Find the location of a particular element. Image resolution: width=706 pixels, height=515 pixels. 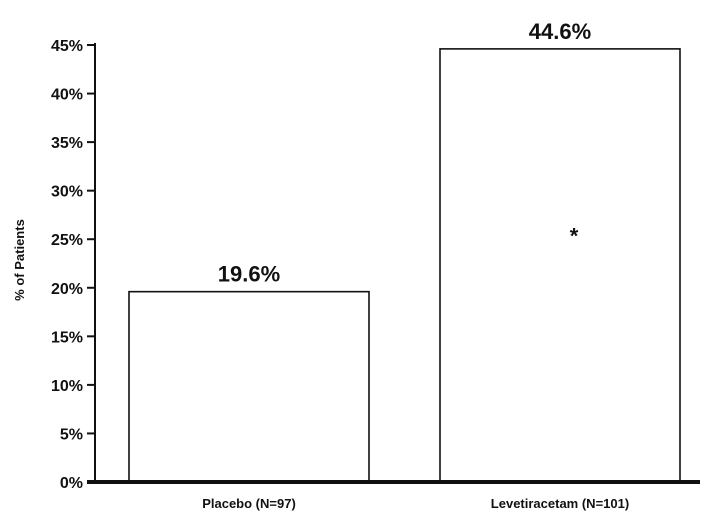

y-tick-label: 10% is located at coordinates (67, 386).